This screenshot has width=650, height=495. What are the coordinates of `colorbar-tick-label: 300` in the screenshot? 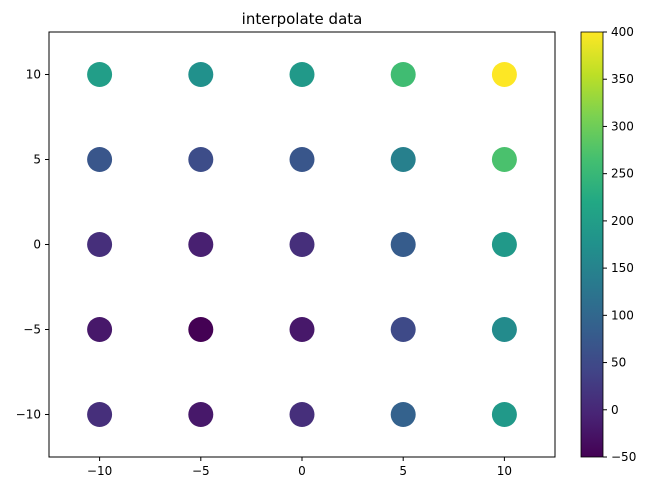 It's located at (622, 126).